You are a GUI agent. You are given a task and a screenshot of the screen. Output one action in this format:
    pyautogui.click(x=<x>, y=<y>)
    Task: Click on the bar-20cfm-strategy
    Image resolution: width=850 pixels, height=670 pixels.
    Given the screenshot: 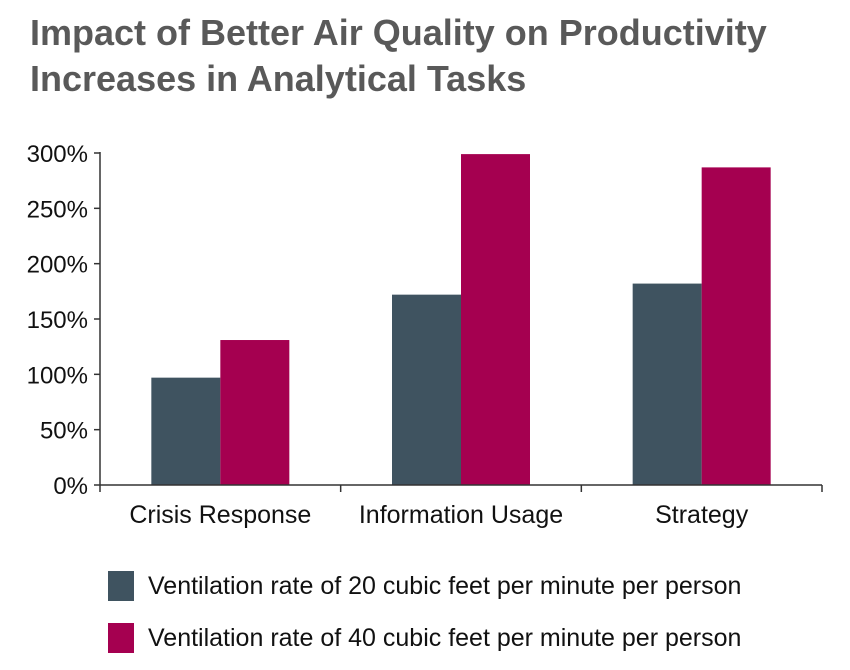 What is the action you would take?
    pyautogui.click(x=667, y=384)
    